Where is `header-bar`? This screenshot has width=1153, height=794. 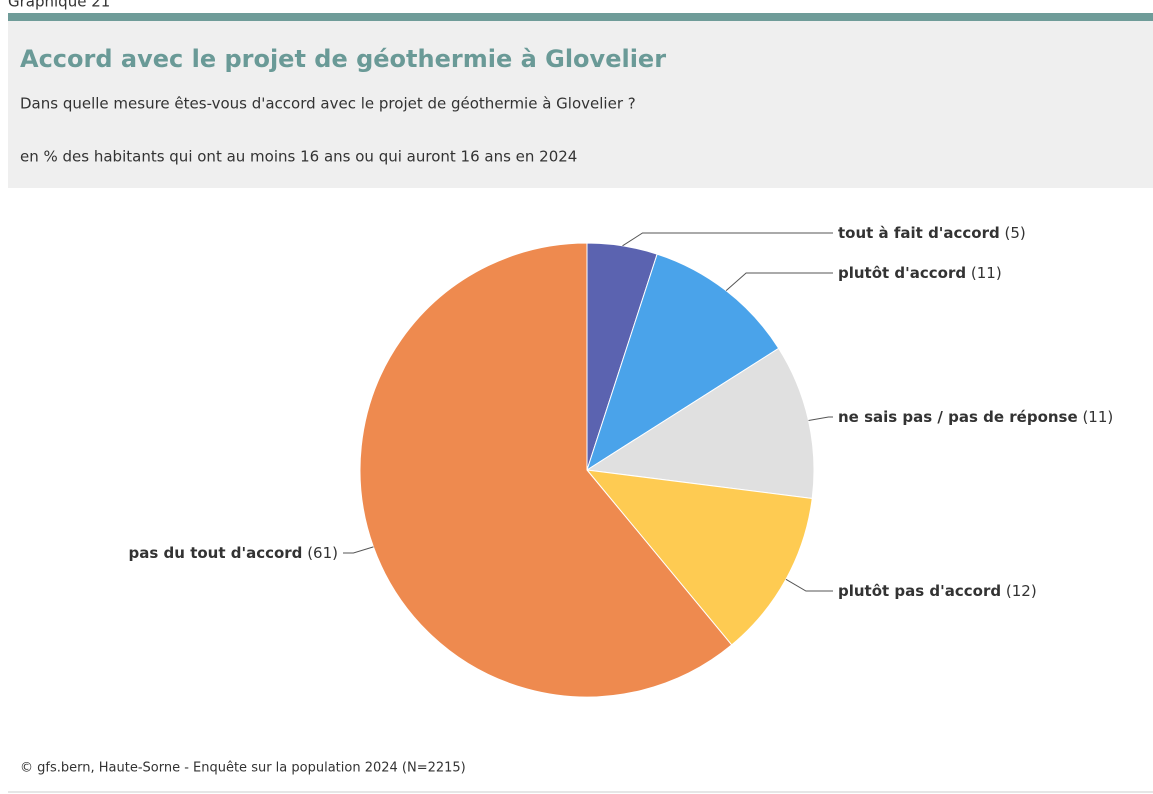 header-bar is located at coordinates (580, 17).